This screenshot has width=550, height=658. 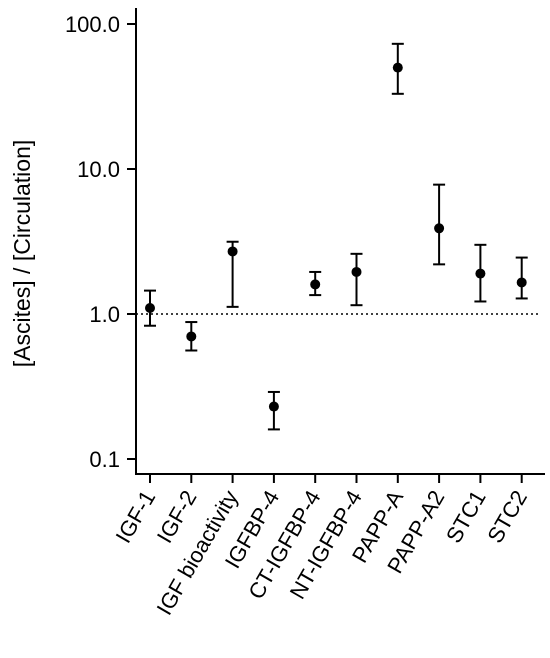 I want to click on y-tick-label: 1.0, so click(x=104, y=314).